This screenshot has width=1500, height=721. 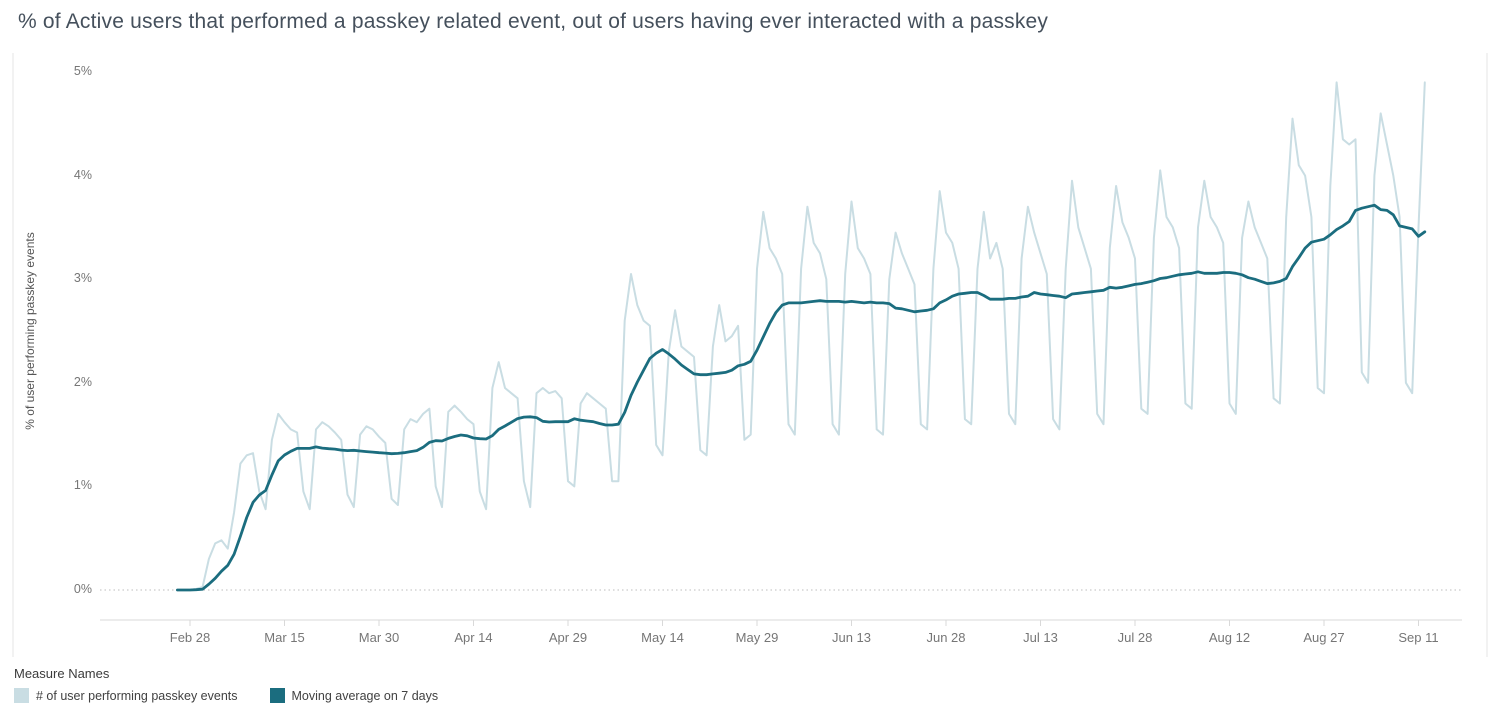 I want to click on legend-label-daily-series: # of user performing passkey events, so click(x=137, y=695).